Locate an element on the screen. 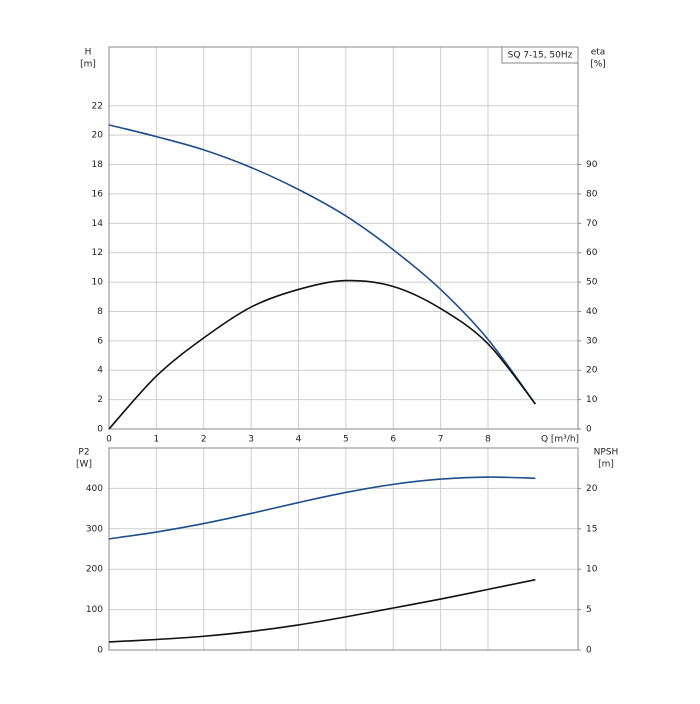  y-tick-label: 2 is located at coordinates (100, 400).